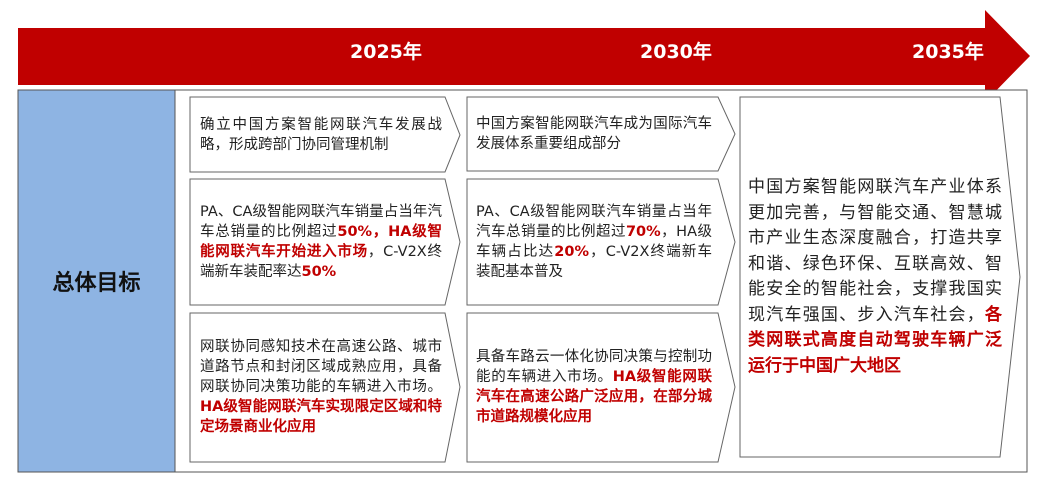 This screenshot has width=1047, height=487. What do you see at coordinates (594, 367) in the screenshot?
I see `text: 具备车路云一体化协同决策与控制功能的车辆进入市场。` at bounding box center [594, 367].